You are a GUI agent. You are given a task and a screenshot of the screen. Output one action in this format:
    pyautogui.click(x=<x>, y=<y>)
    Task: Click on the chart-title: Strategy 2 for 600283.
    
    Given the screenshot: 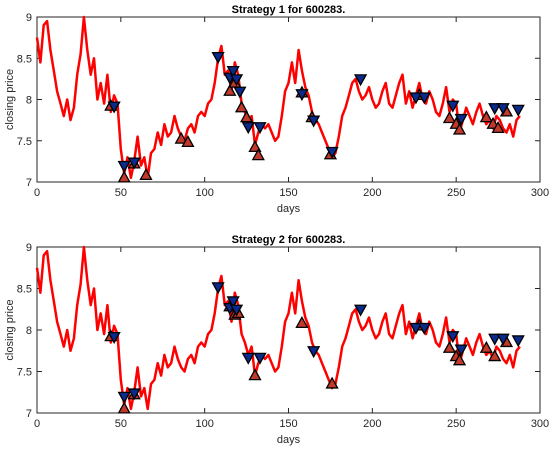 What is the action you would take?
    pyautogui.click(x=289, y=240)
    